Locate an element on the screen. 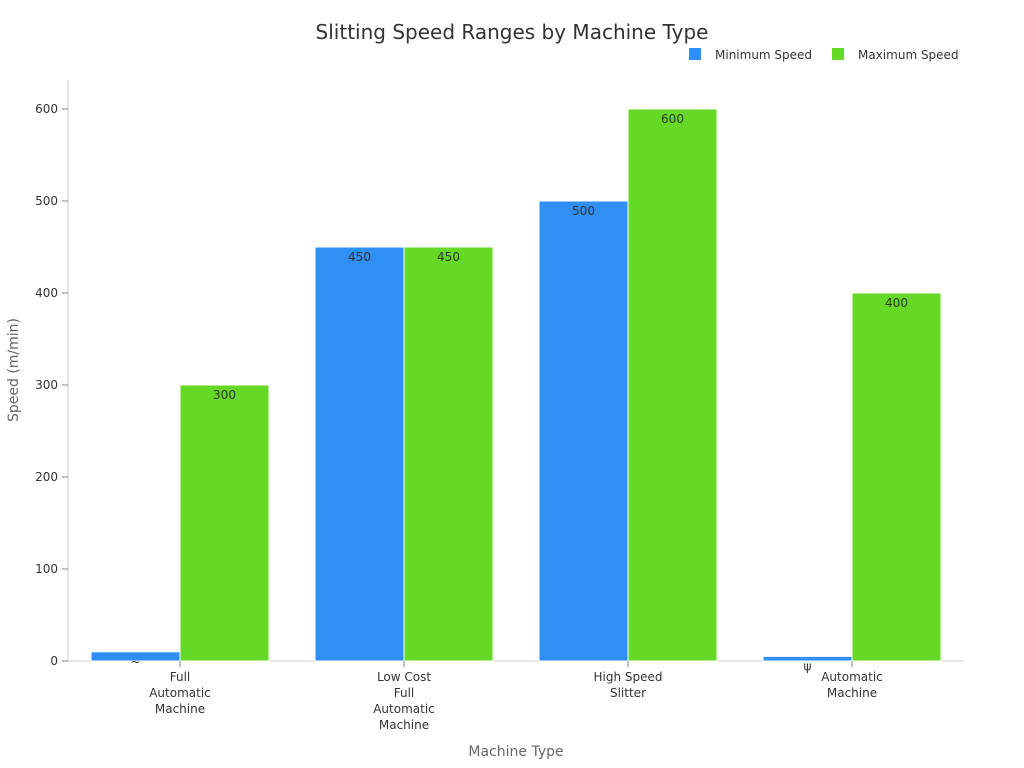 The image size is (1024, 768). chart-title: Slitting Speed Ranges by Machine Type is located at coordinates (512, 32).